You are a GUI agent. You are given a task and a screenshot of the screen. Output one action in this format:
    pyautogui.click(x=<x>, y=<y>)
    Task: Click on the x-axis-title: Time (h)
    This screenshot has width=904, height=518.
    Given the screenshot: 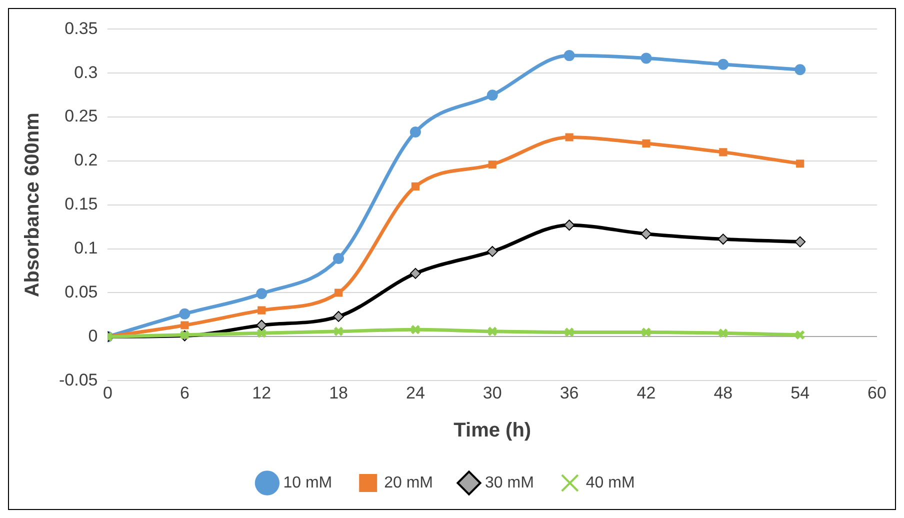 What is the action you would take?
    pyautogui.click(x=493, y=431)
    